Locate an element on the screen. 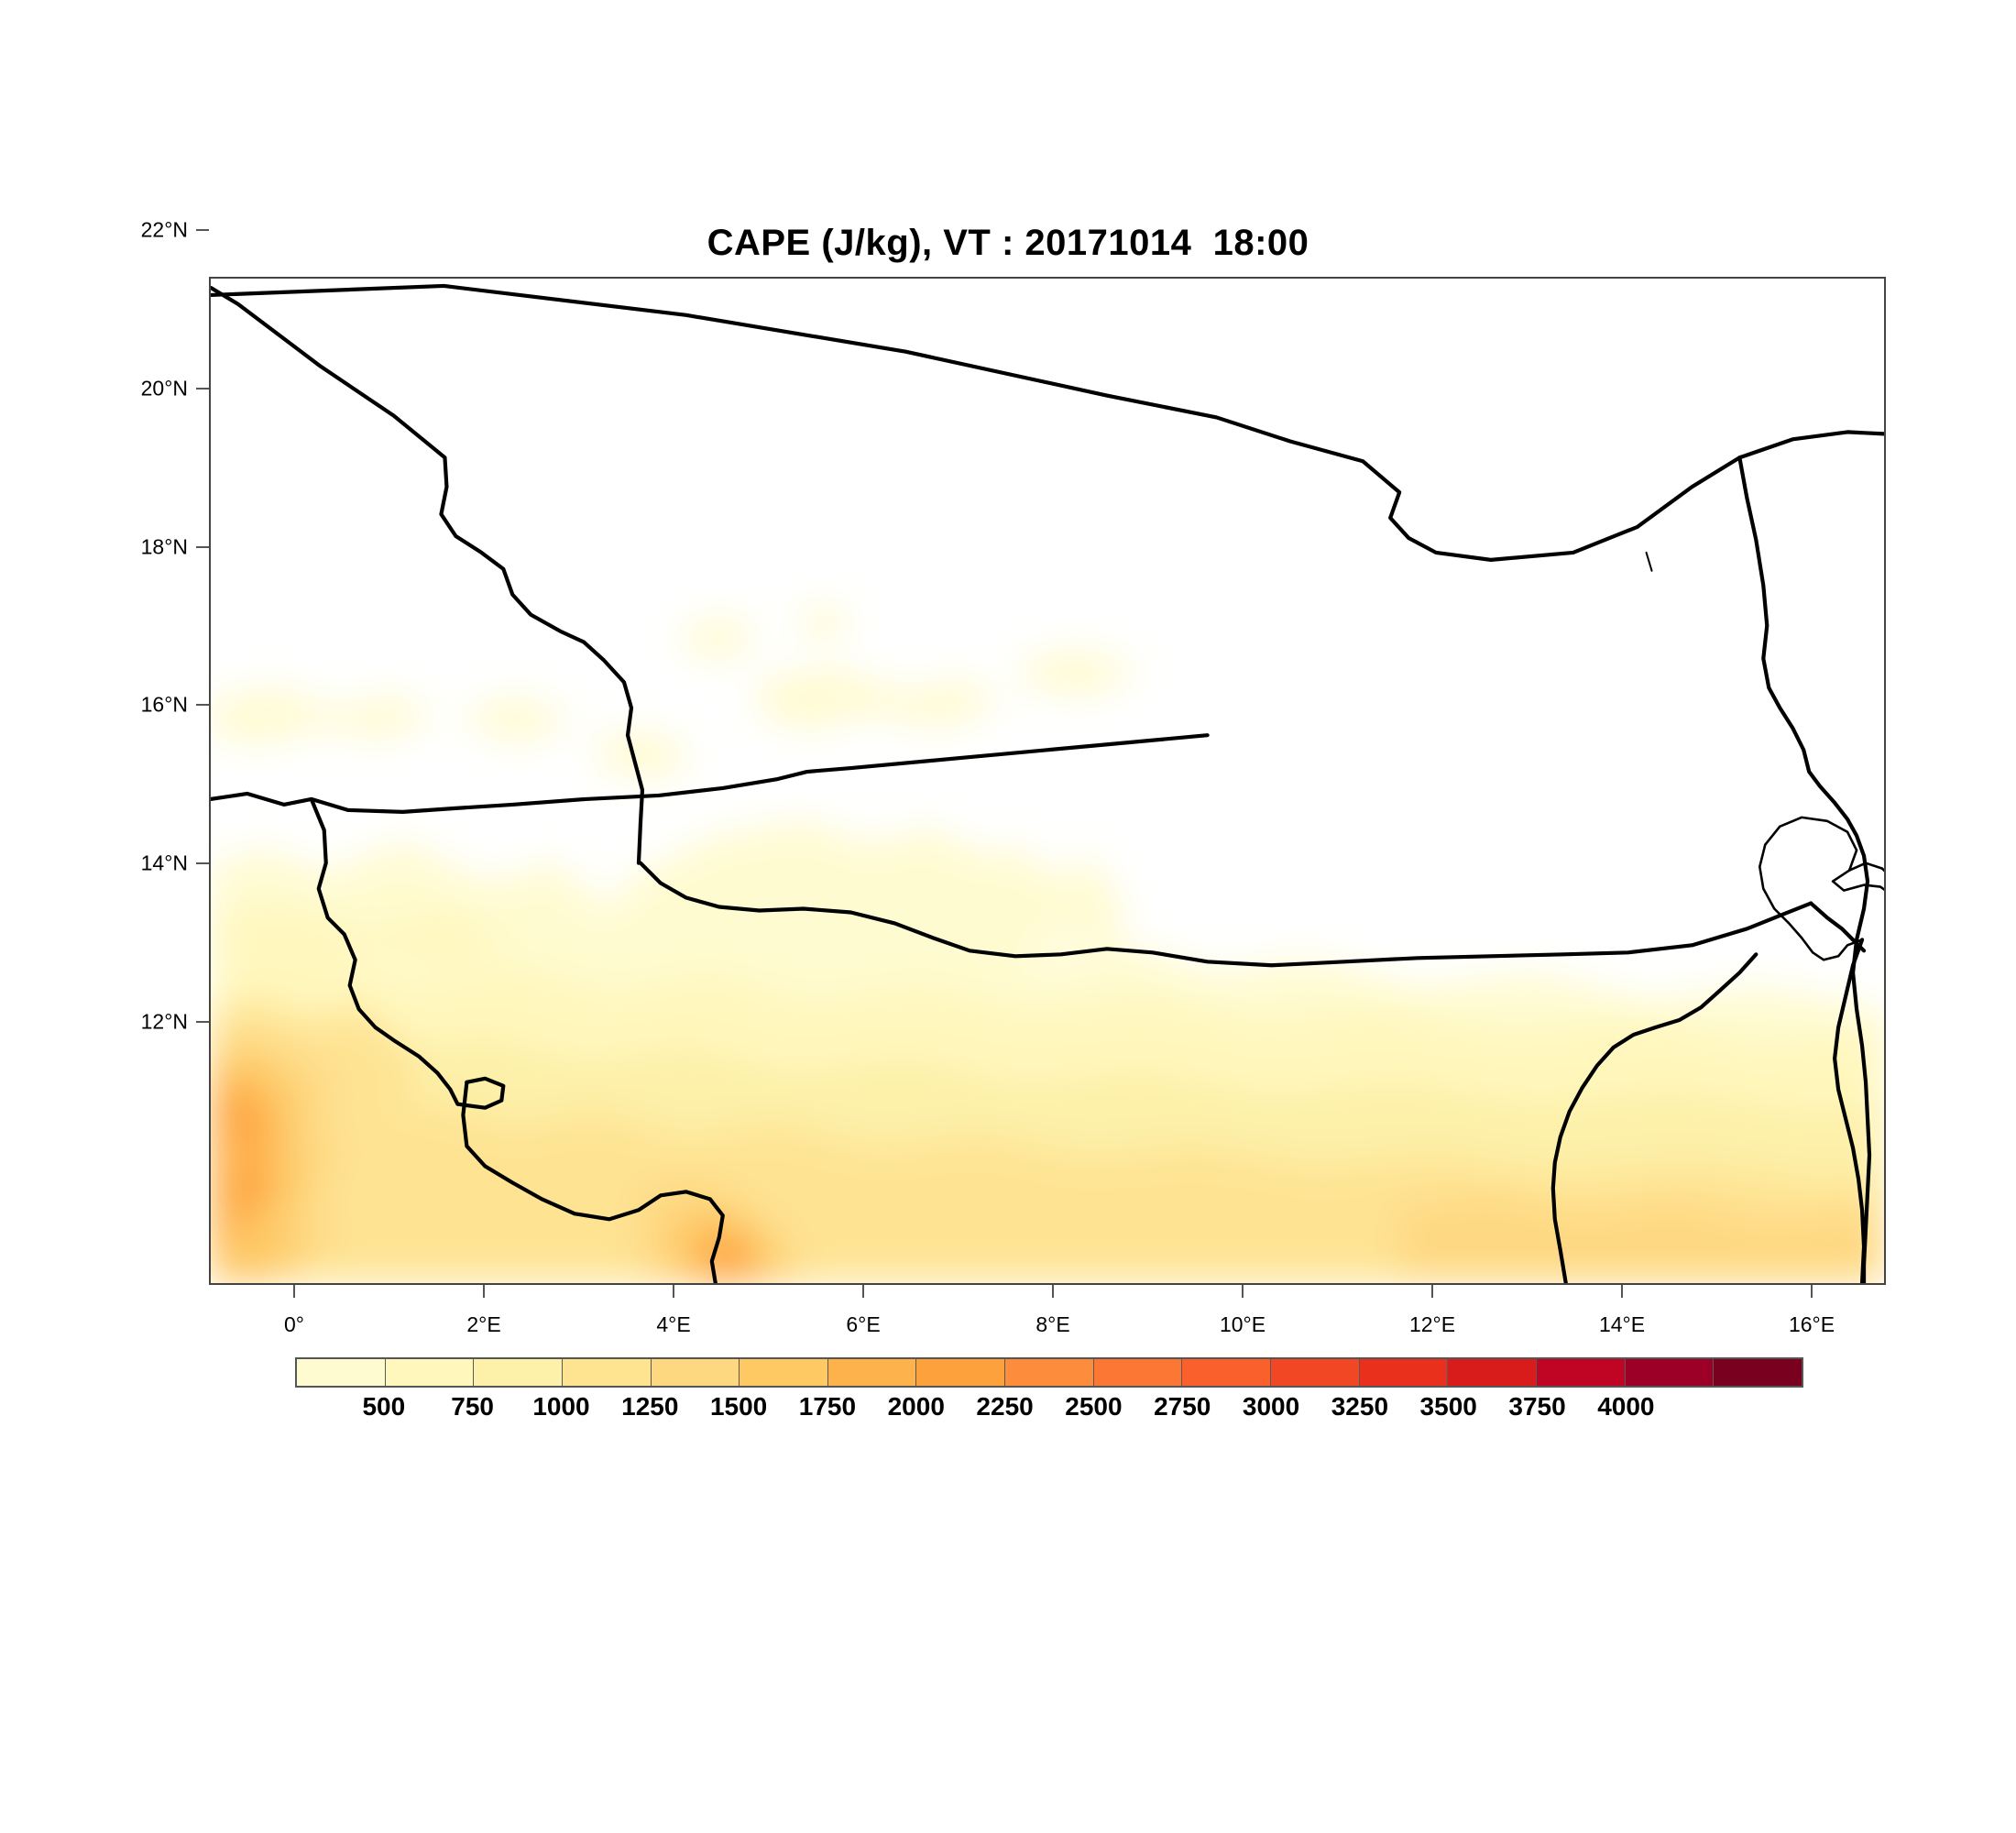 The height and width of the screenshot is (1833, 2016). colorbar-tick-3000: 3000 is located at coordinates (1271, 1406).